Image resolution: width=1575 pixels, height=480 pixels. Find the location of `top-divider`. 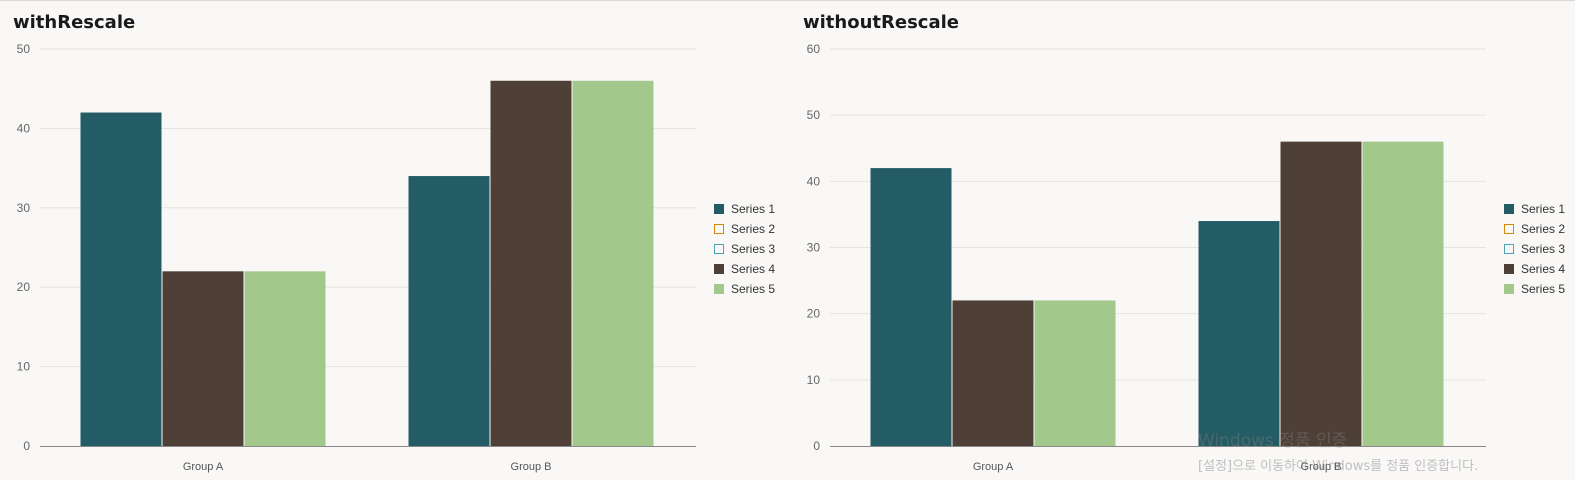

top-divider is located at coordinates (787, 0).